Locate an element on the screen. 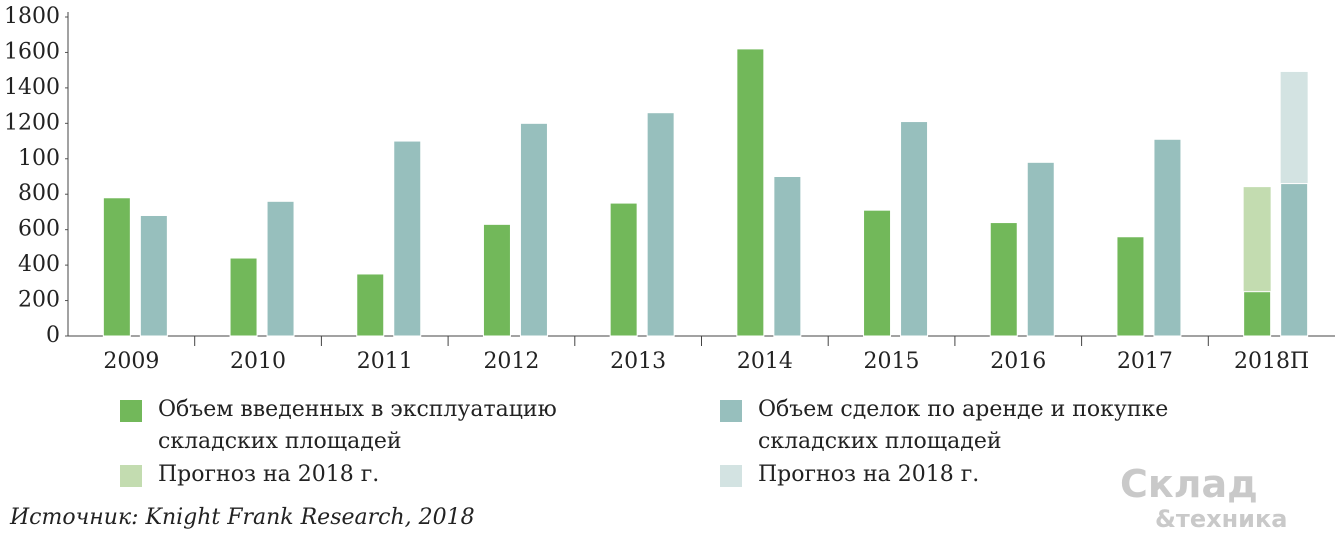 This screenshot has width=1341, height=543. y-tick-label: 1200 is located at coordinates (32, 122).